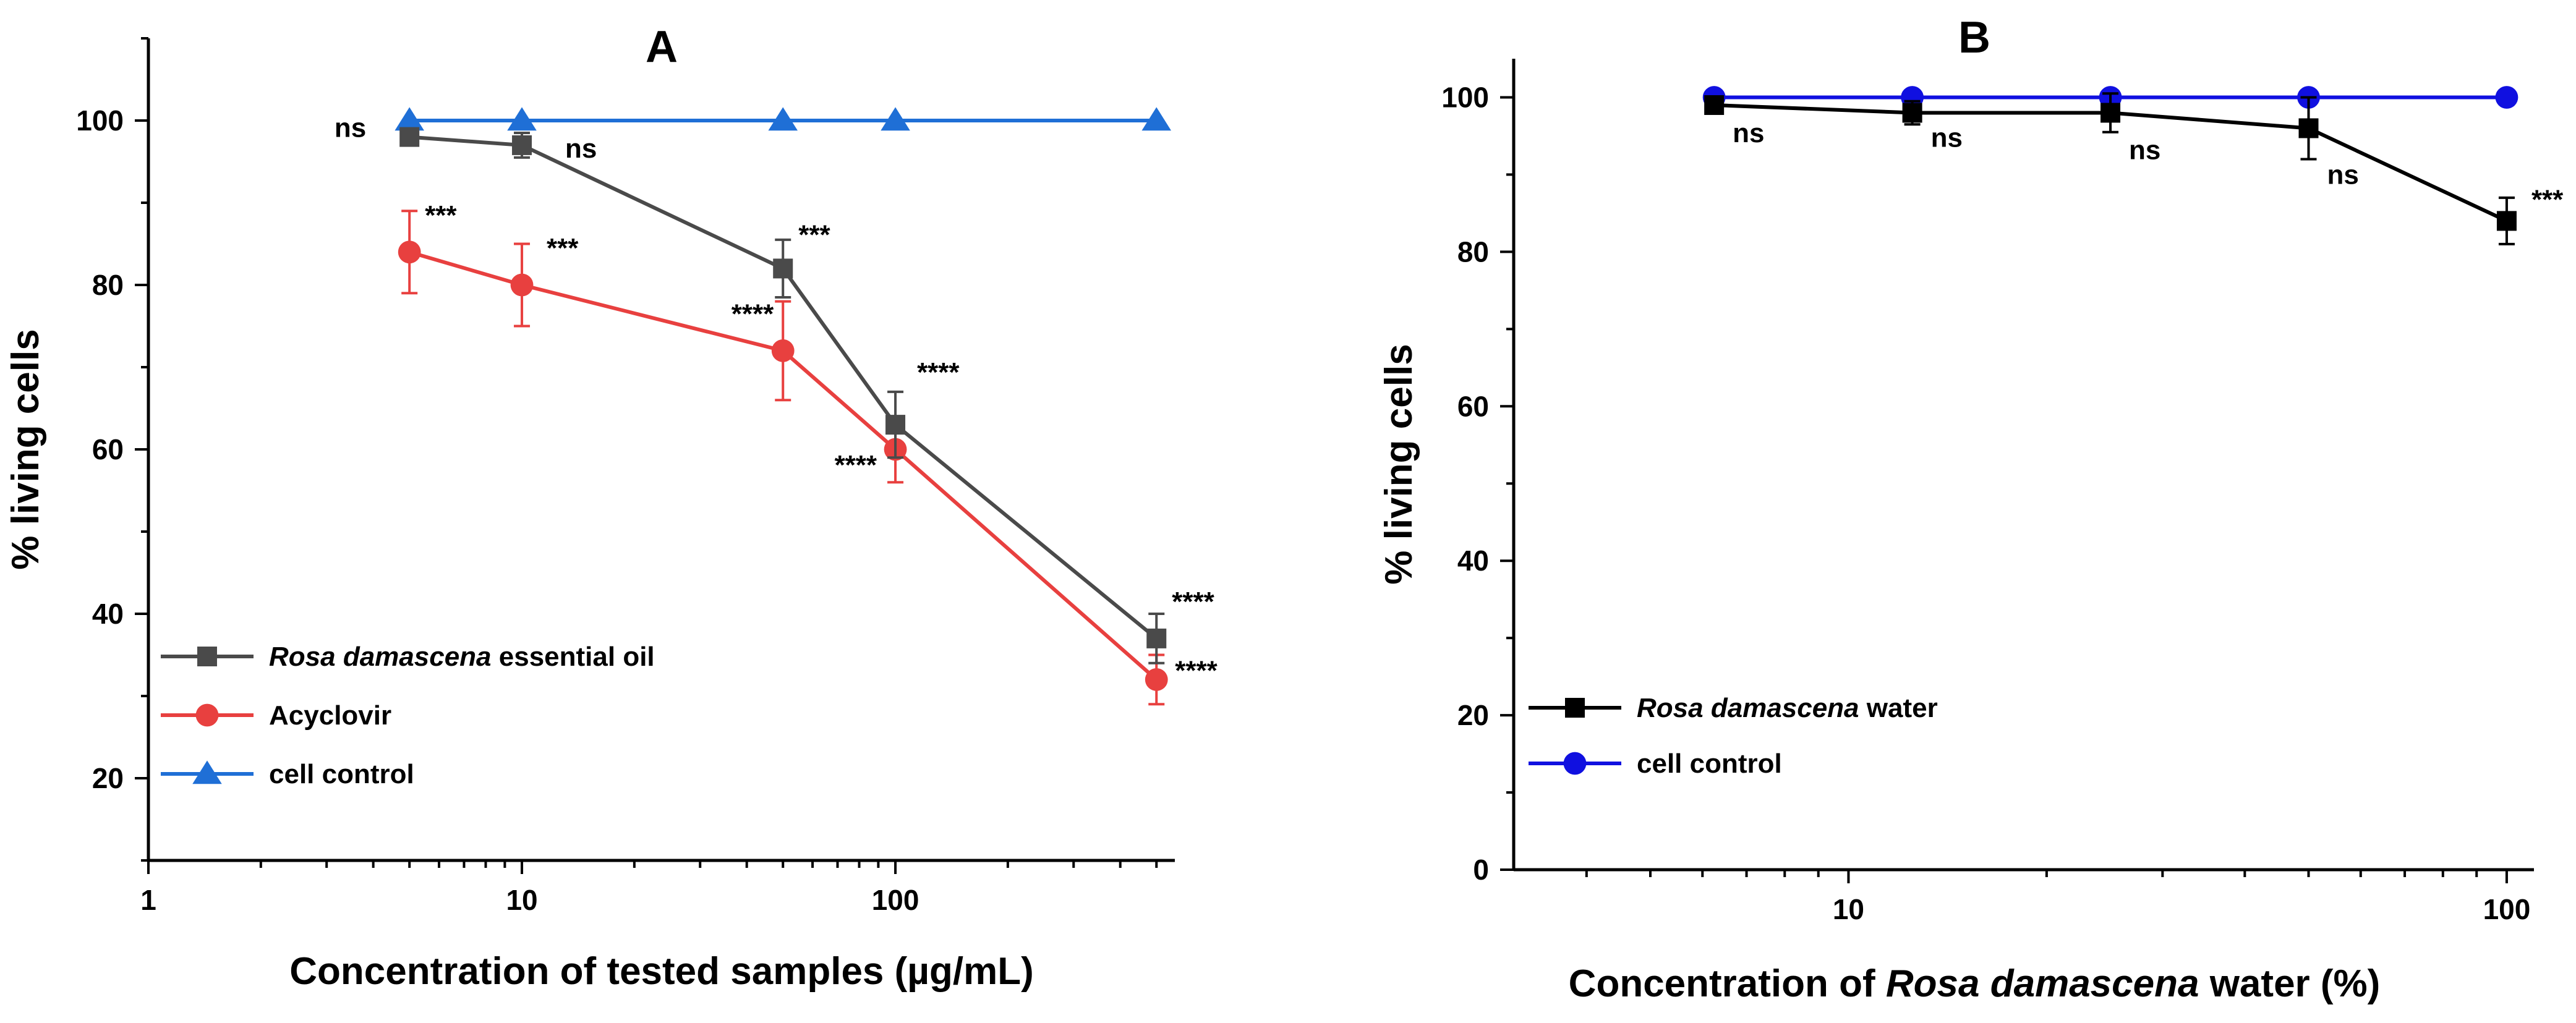 The height and width of the screenshot is (1023, 2576). I want to click on chart-title: A, so click(662, 47).